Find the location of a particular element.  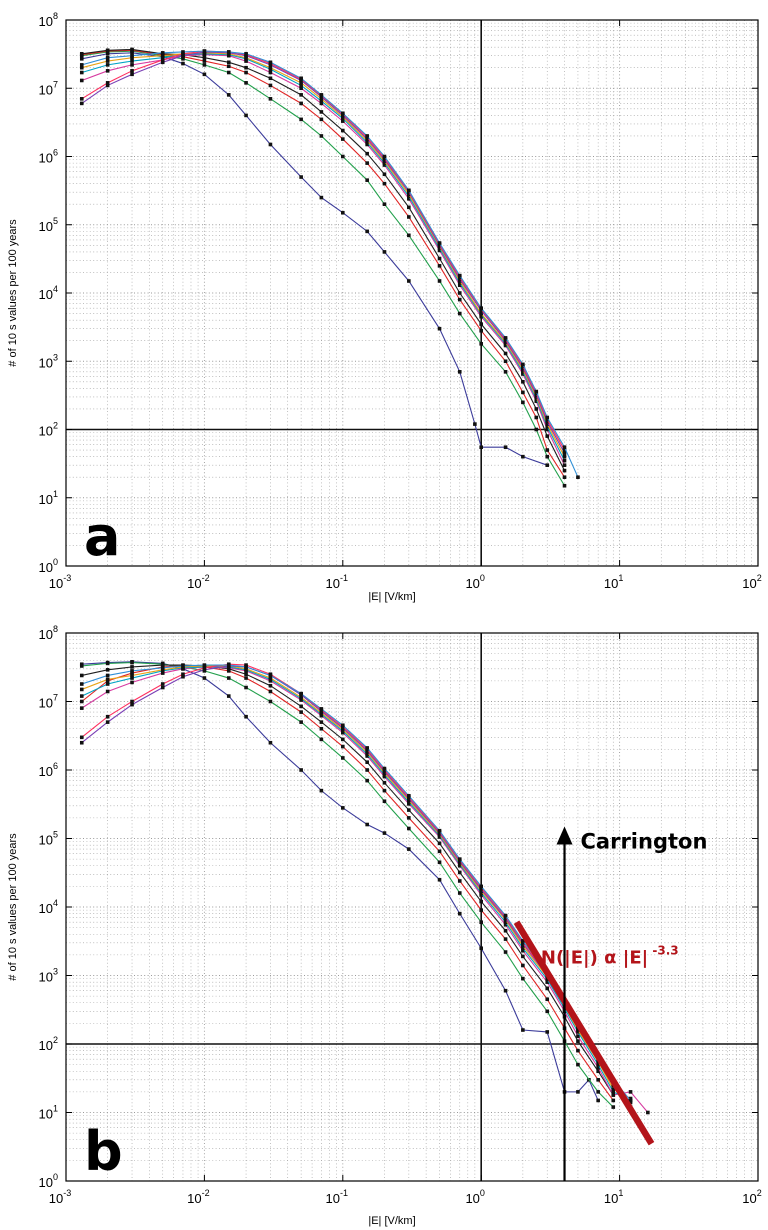

x-tick-label: 10-2 is located at coordinates (198, 1197).